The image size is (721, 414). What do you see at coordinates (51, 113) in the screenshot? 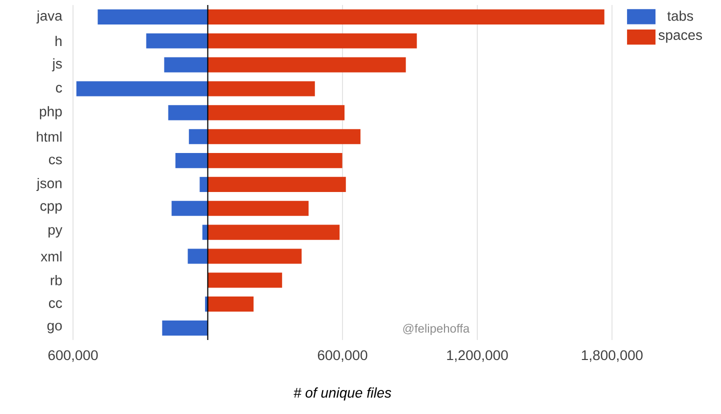
I see `y-tick-label: php` at bounding box center [51, 113].